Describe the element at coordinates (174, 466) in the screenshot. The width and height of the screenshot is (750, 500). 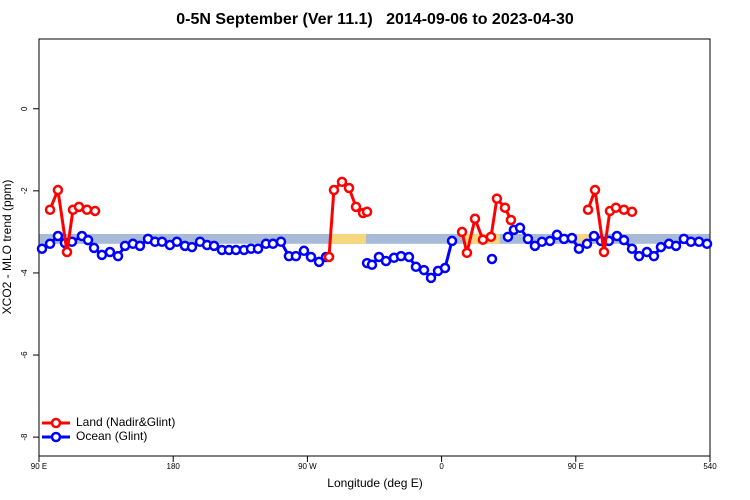
I see `x-tick-label: 180` at that location.